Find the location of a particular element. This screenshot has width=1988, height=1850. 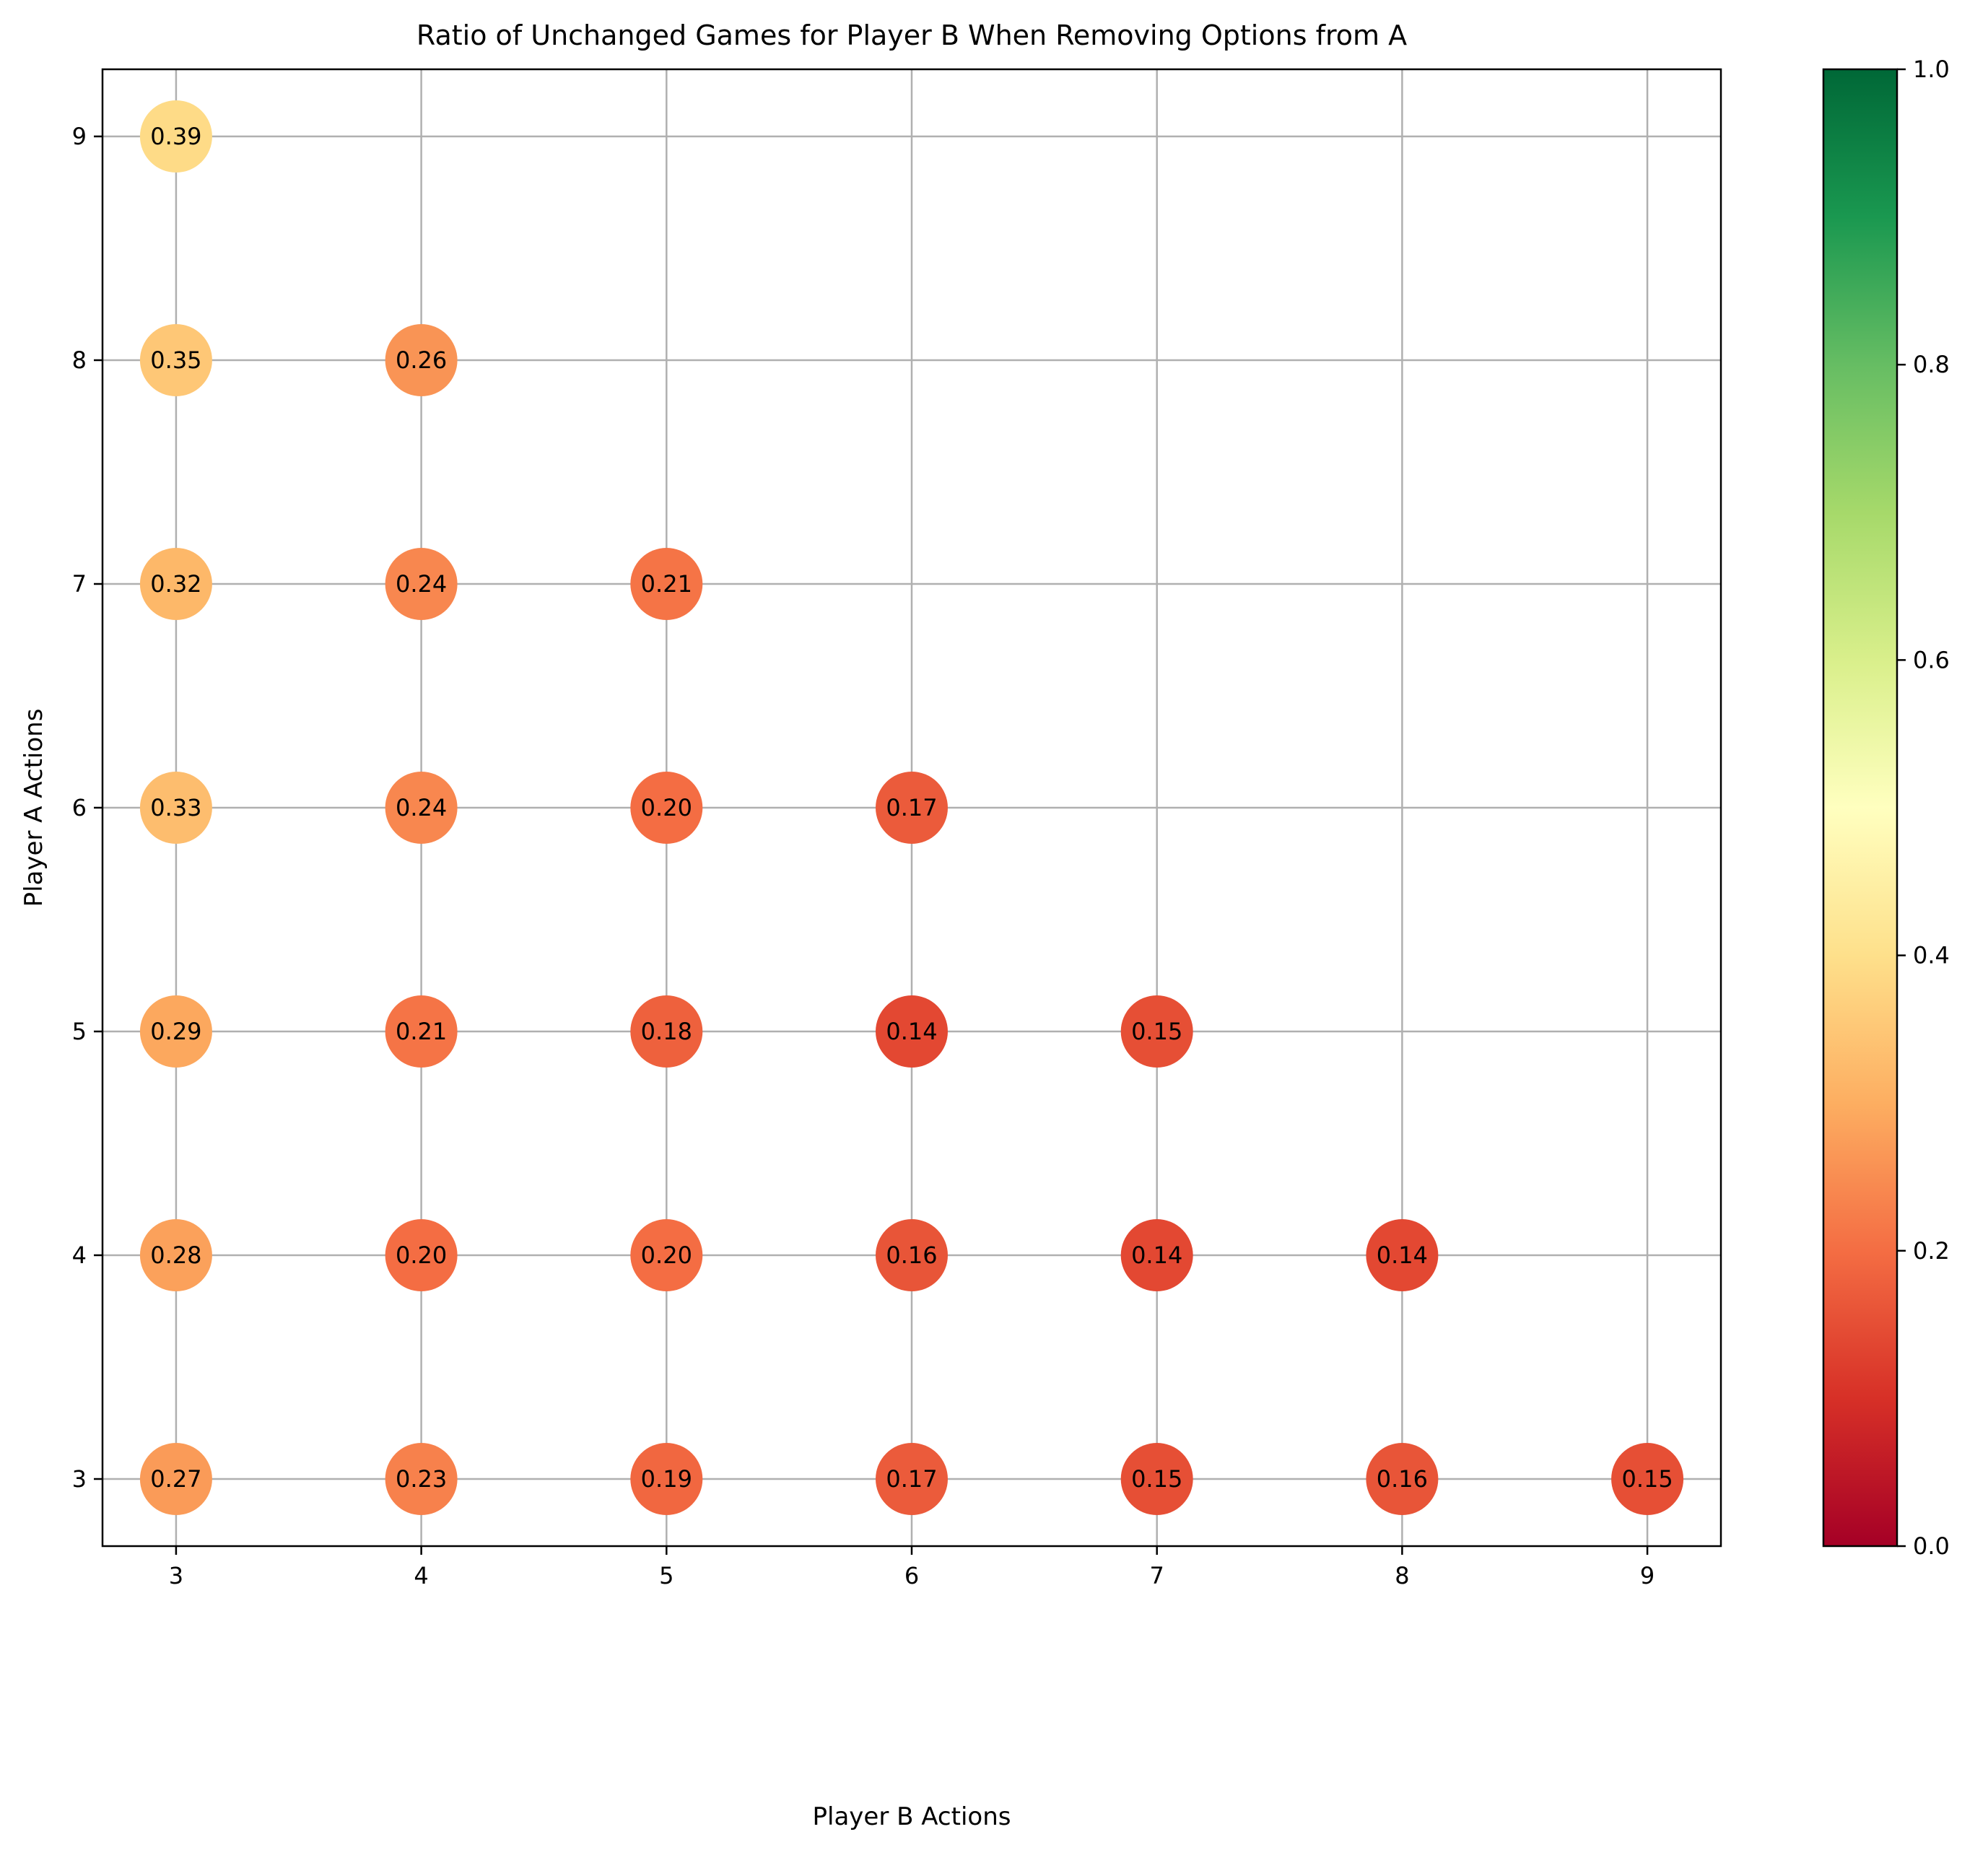

x-tick-label: 8 is located at coordinates (1402, 1576).